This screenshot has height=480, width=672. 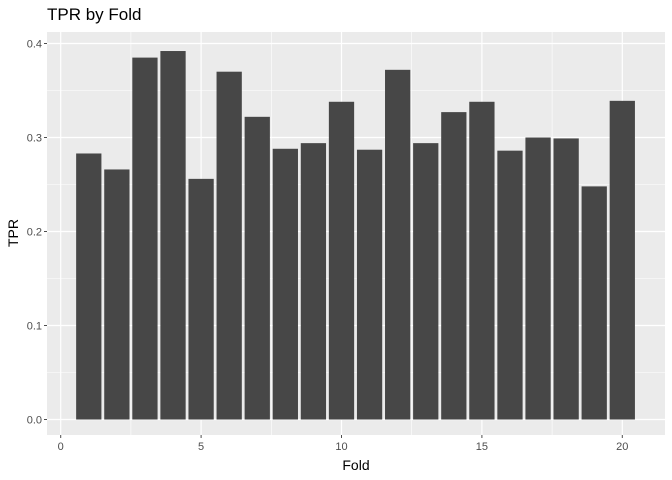 What do you see at coordinates (34, 421) in the screenshot?
I see `y-tick-label: 0.0` at bounding box center [34, 421].